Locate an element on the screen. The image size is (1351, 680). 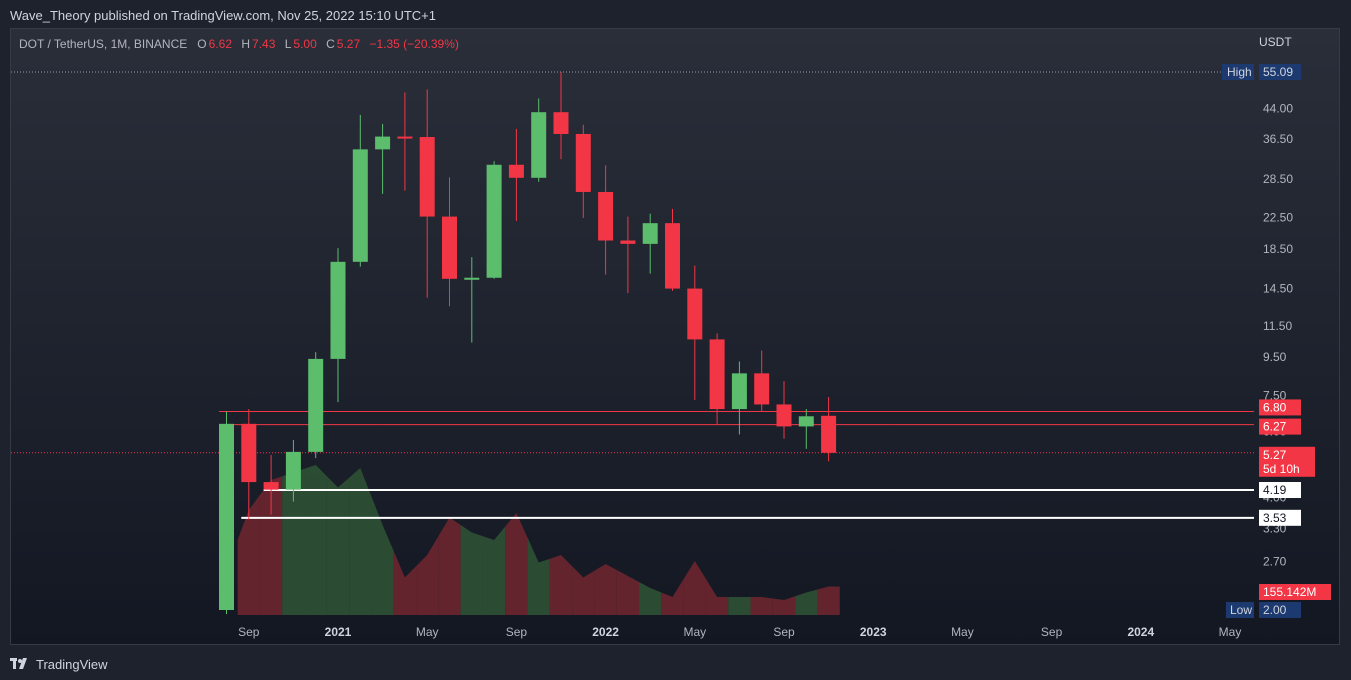
volume-tag: 155.142M is located at coordinates (1295, 592).